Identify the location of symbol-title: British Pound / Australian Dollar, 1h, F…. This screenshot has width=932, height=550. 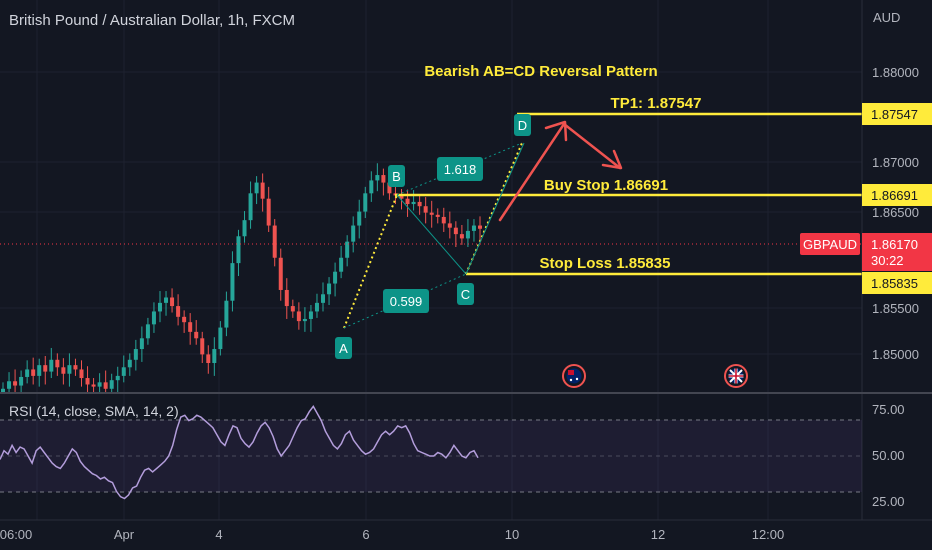
(152, 20).